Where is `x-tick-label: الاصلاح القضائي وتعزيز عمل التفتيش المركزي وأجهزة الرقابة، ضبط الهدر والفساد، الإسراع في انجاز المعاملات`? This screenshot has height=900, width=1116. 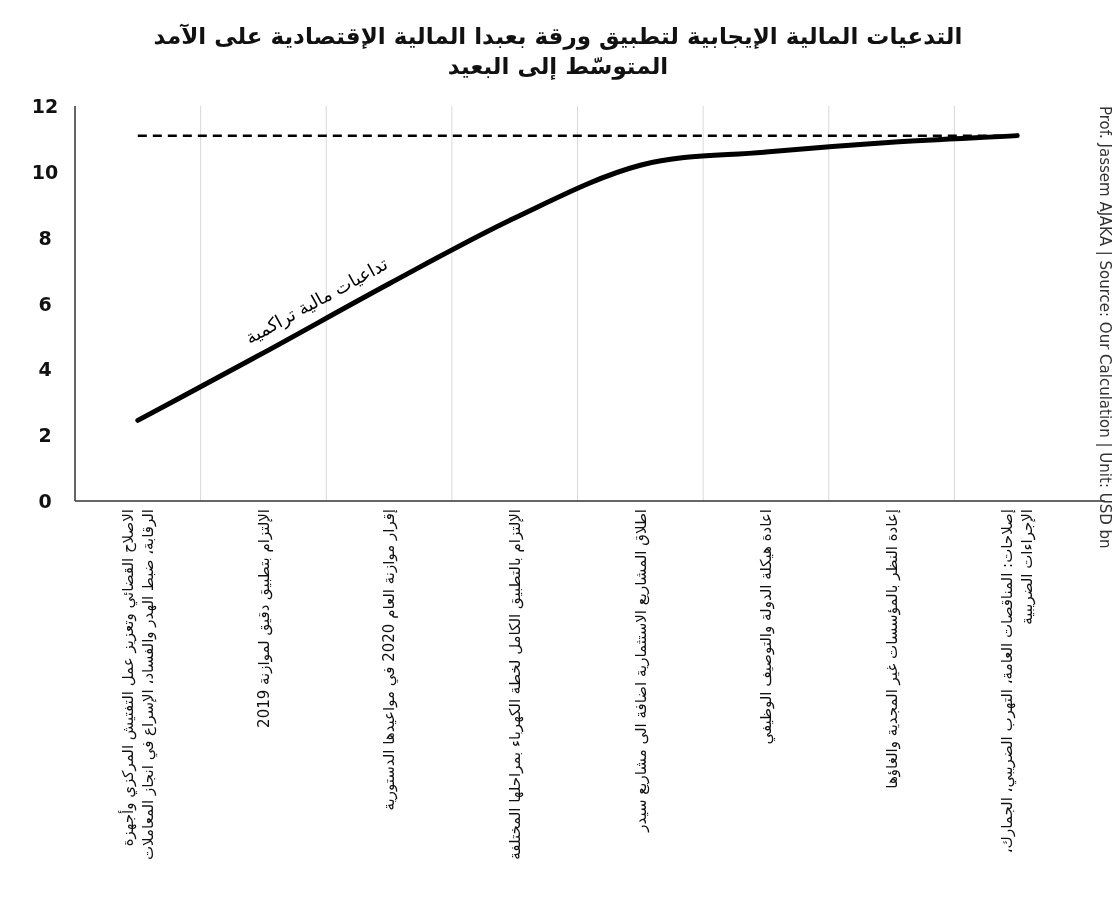
x-tick-label: الاصلاح القضائي وتعزيز عمل التفتيش المركزي وأجهزة الرقابة، ضبط الهدر والفساد، الإسراع في انجاز المعاملات is located at coordinates (137, 686).